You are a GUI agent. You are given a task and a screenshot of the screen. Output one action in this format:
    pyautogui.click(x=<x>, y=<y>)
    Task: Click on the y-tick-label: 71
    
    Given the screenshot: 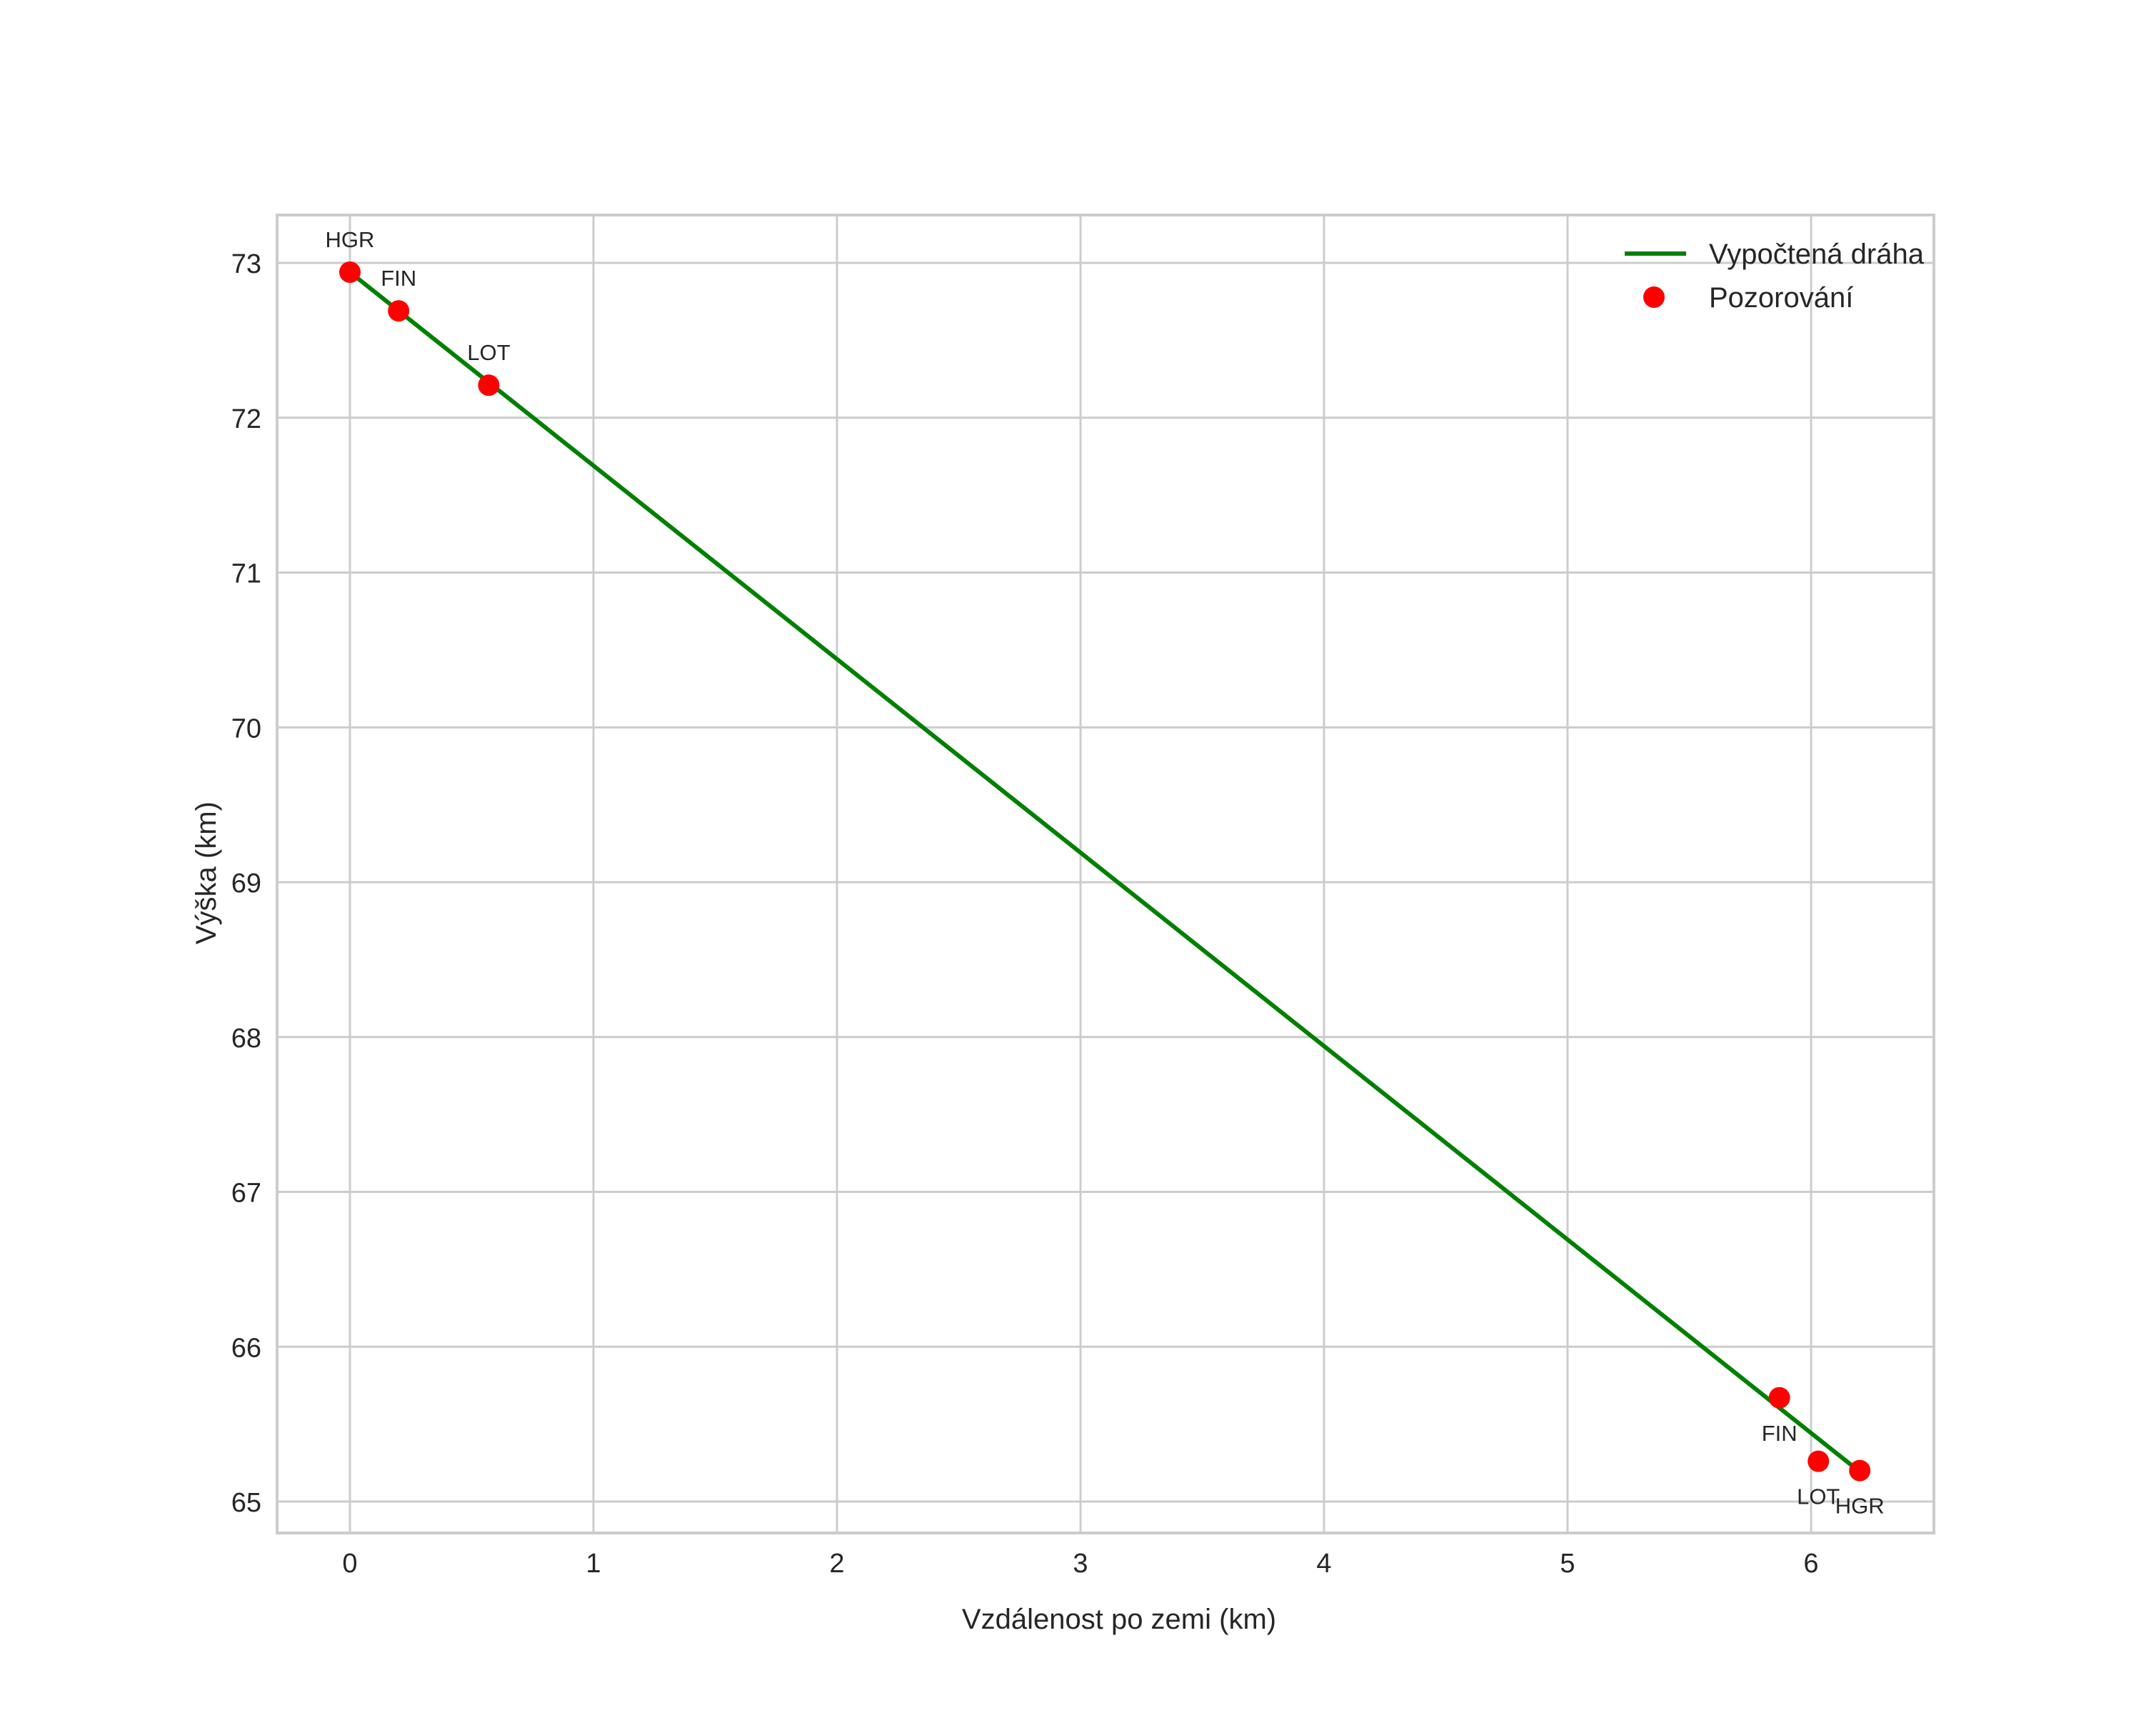 What is the action you would take?
    pyautogui.click(x=246, y=574)
    